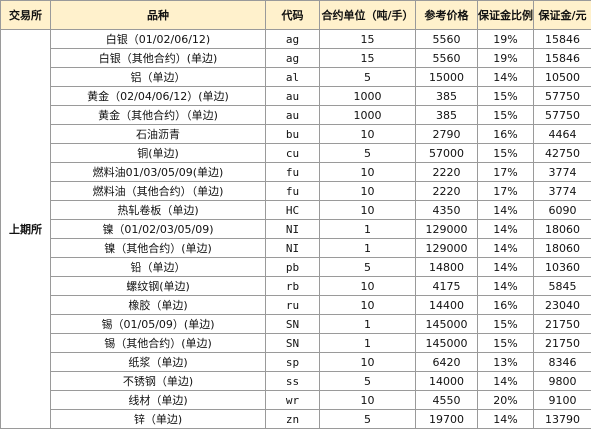 Image resolution: width=591 pixels, height=429 pixels. Describe the element at coordinates (506, 191) in the screenshot. I see `ratio-cell: 17%` at that location.